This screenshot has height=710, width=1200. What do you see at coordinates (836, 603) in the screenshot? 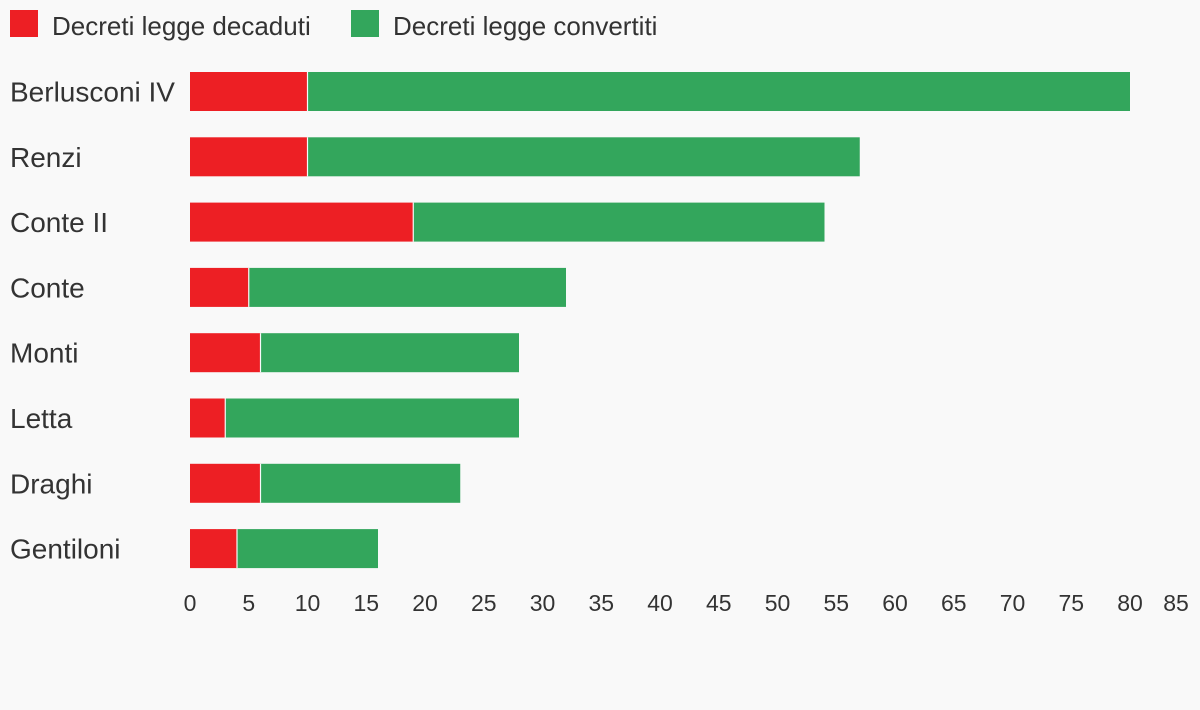
I see `x-tick-label: 55` at bounding box center [836, 603].